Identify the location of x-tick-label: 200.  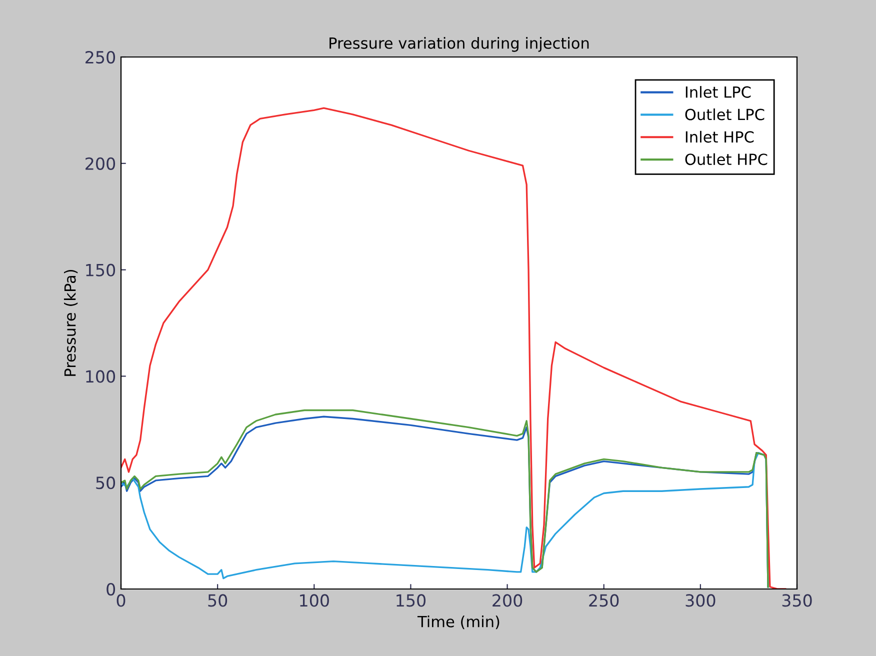
(507, 600).